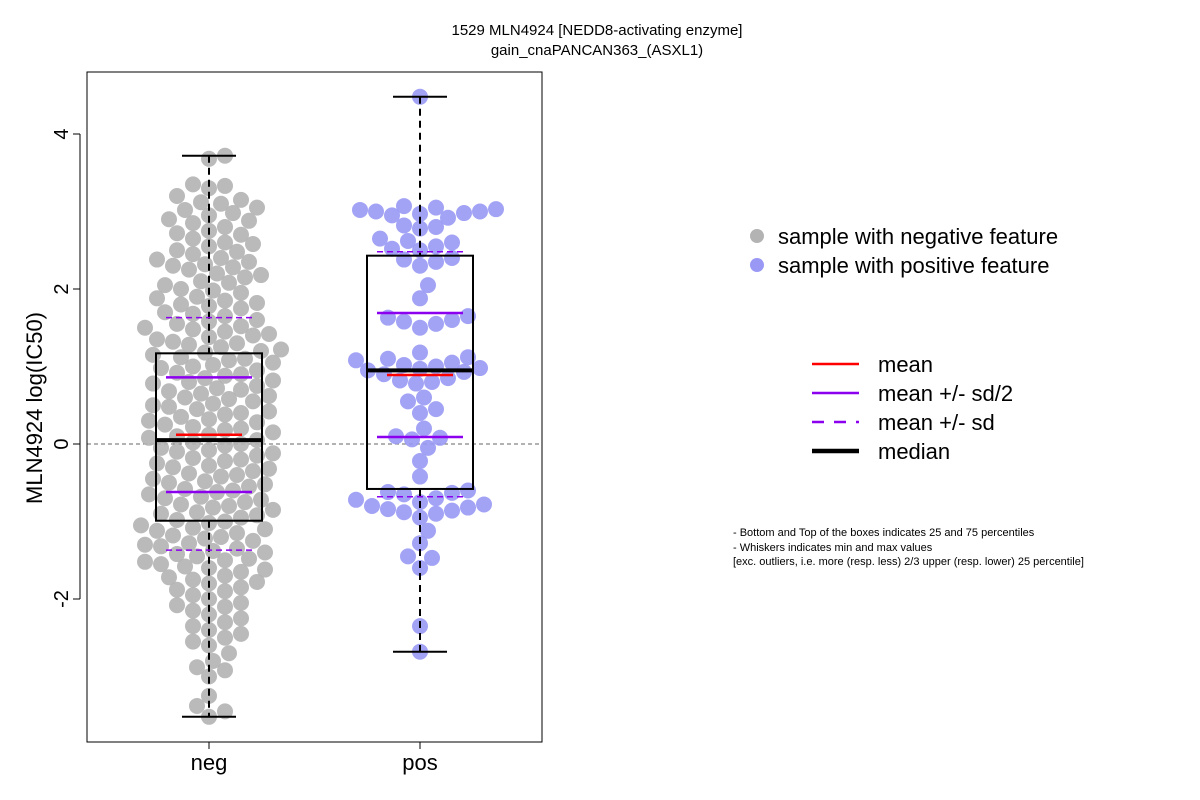  Describe the element at coordinates (936, 422) in the screenshot. I see `legend-label: mean +/- sd` at that location.